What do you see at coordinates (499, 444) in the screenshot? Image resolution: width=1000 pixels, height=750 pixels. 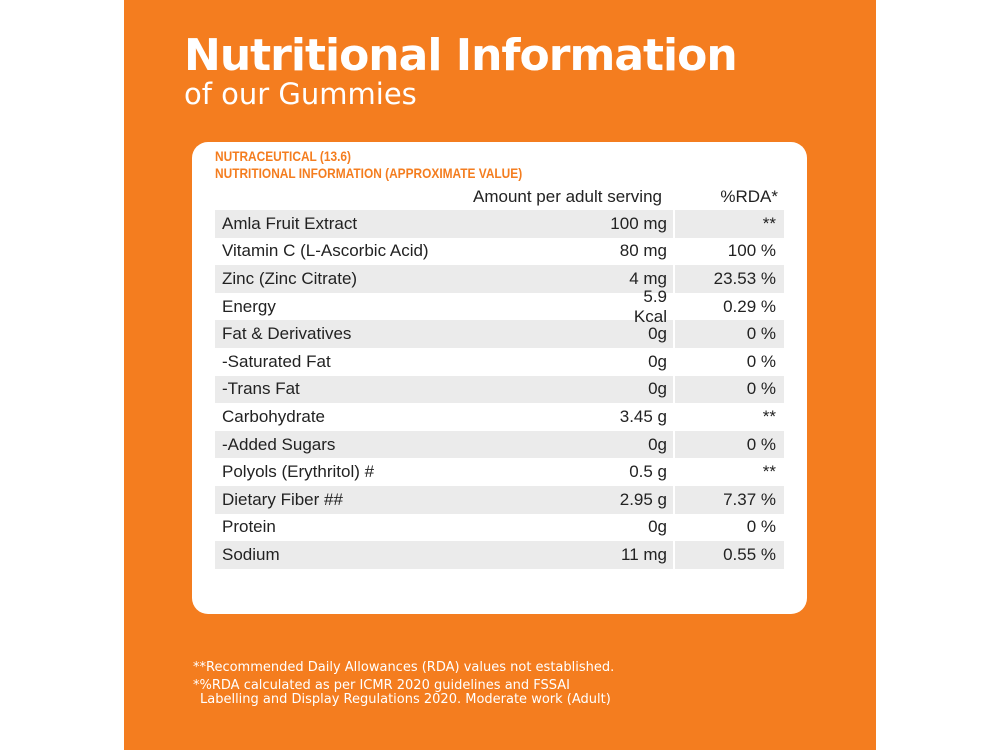 I see `table-row: -Added Sugars 0g 0 %` at bounding box center [499, 444].